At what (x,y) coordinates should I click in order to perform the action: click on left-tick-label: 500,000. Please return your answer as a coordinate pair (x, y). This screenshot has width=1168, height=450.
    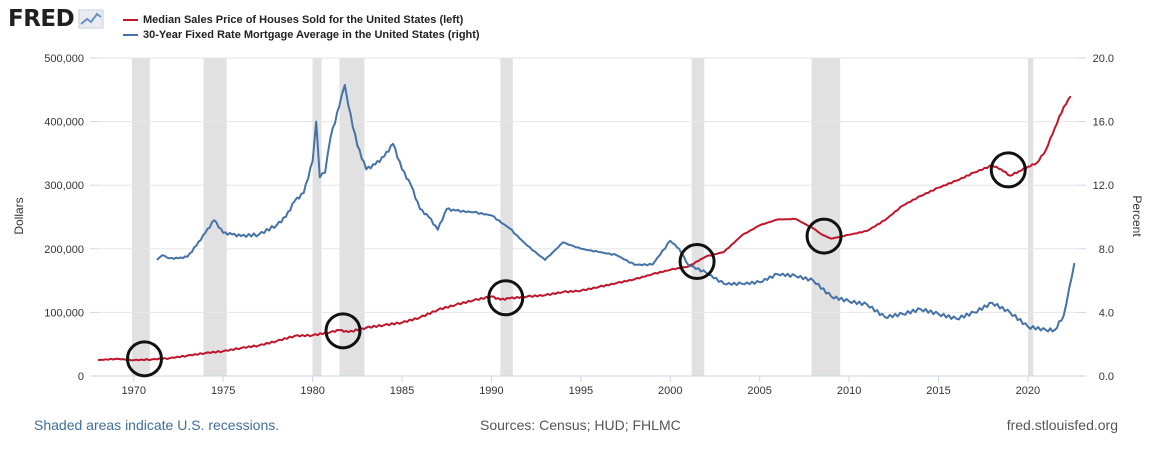
    Looking at the image, I should click on (64, 59).